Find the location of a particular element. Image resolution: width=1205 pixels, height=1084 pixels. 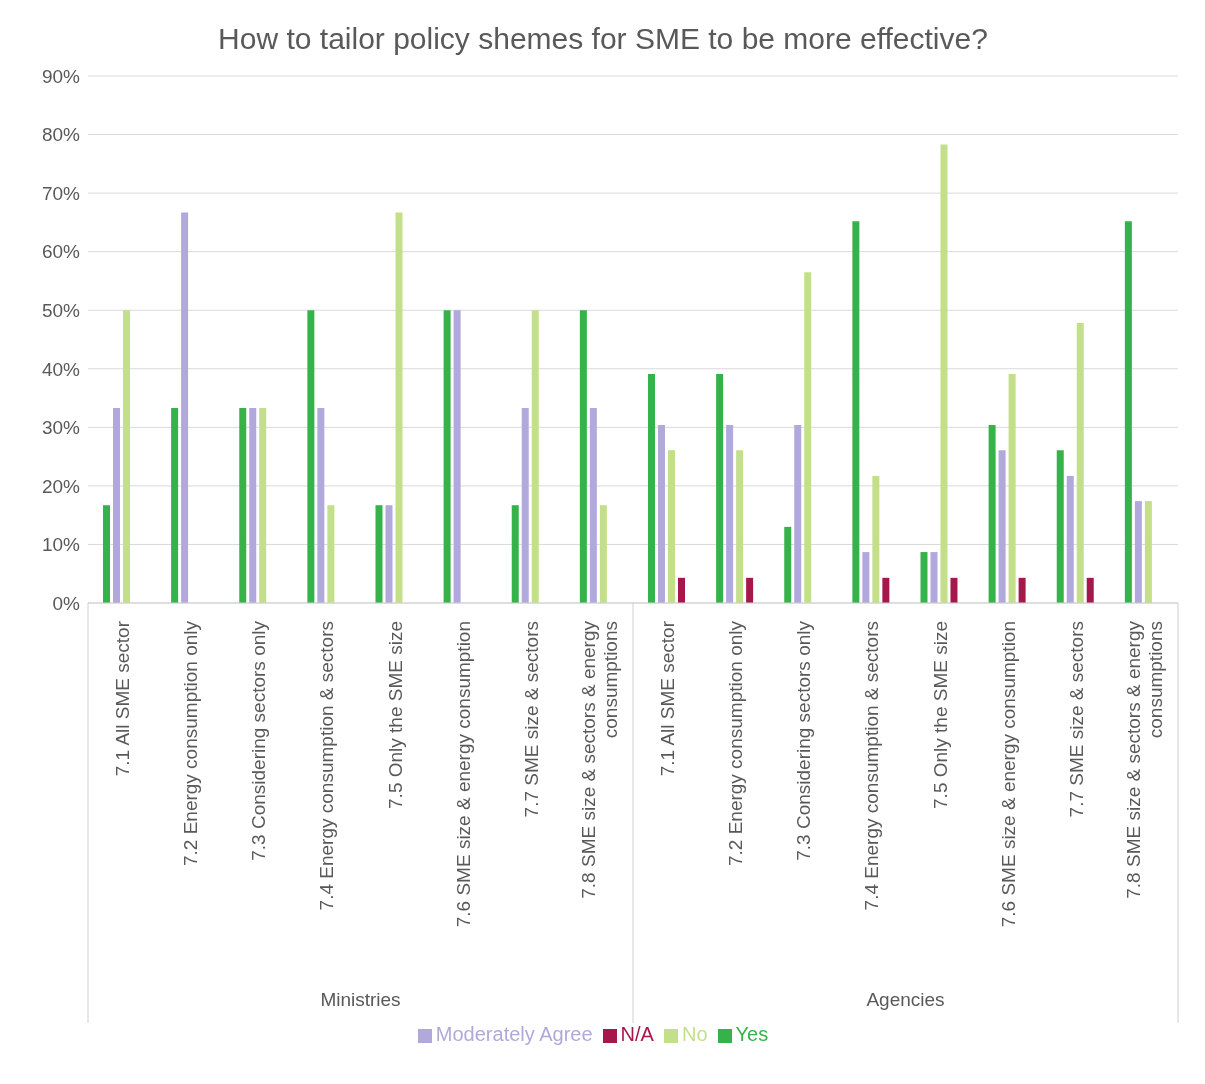

y-tick-label: 0% is located at coordinates (66, 603).